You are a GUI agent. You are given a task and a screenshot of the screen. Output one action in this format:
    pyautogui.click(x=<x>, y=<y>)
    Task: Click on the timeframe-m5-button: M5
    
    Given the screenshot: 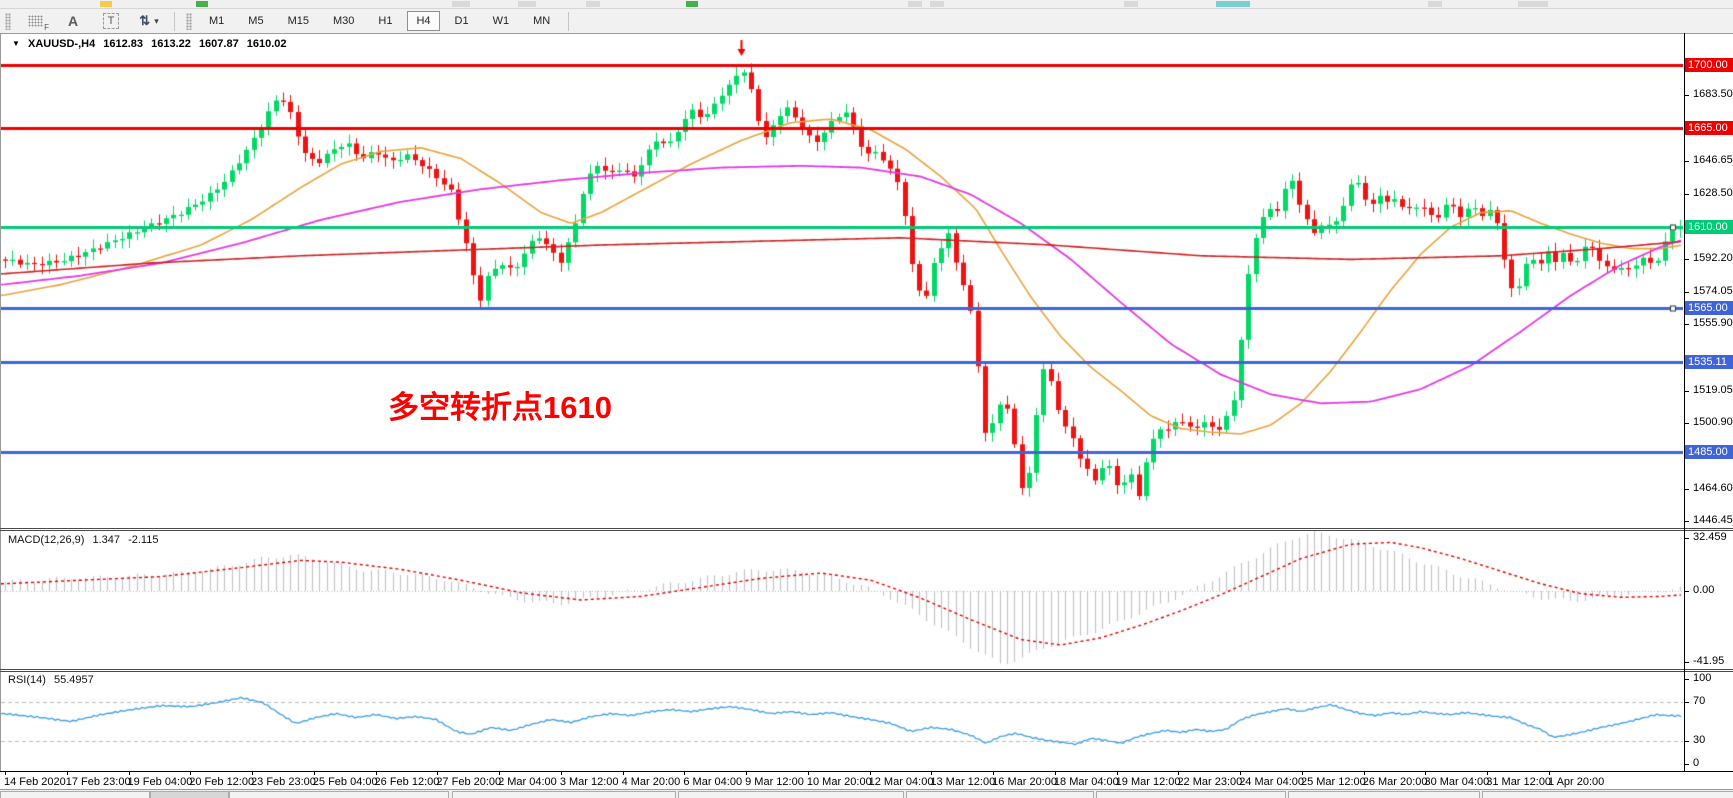 What is the action you would take?
    pyautogui.click(x=255, y=21)
    